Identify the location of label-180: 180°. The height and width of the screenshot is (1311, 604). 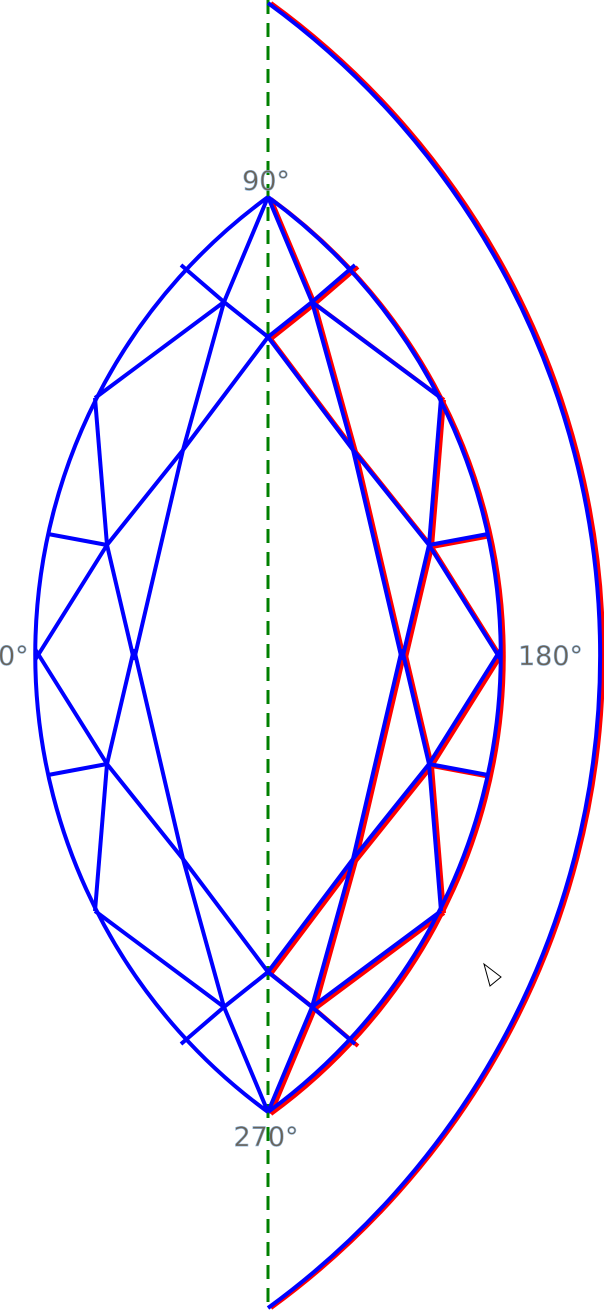
(550, 656).